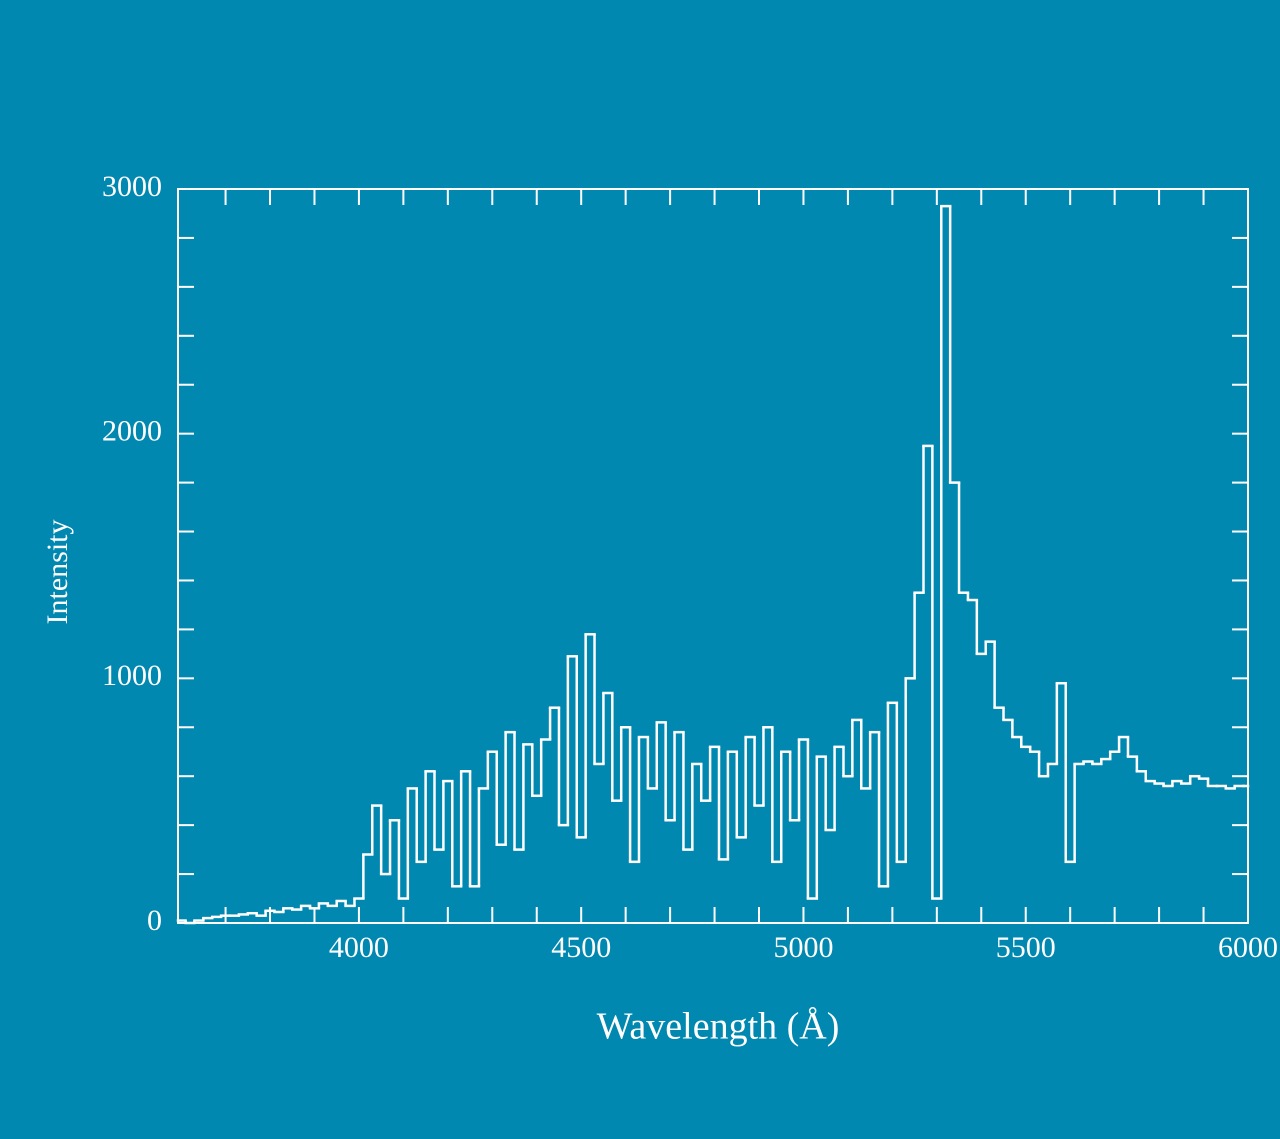  I want to click on x-tick-label: 5500, so click(1026, 947).